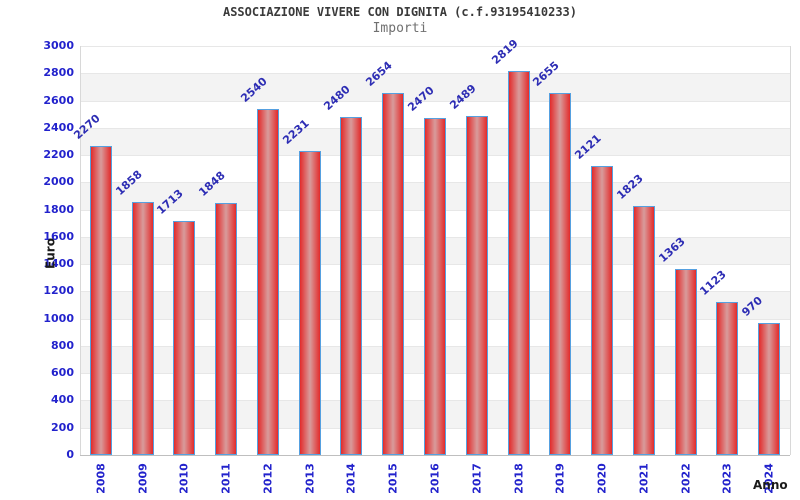 Image resolution: width=800 pixels, height=500 pixels. Describe the element at coordinates (58, 45) in the screenshot. I see `y-tick-label: 3000` at that location.